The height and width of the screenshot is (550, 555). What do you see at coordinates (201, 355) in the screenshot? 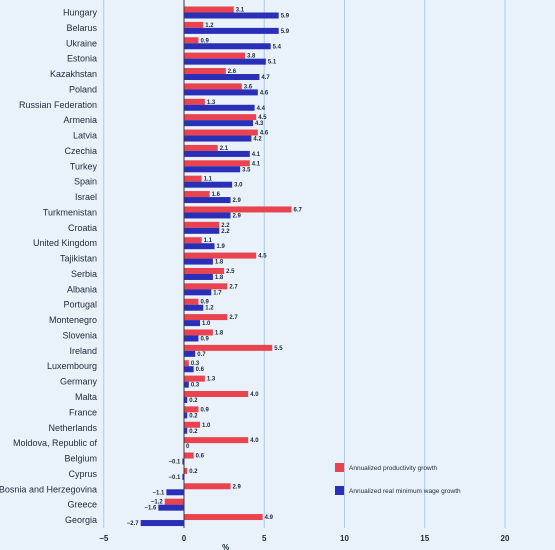
I see `wage-value-label: 0.7` at bounding box center [201, 355].